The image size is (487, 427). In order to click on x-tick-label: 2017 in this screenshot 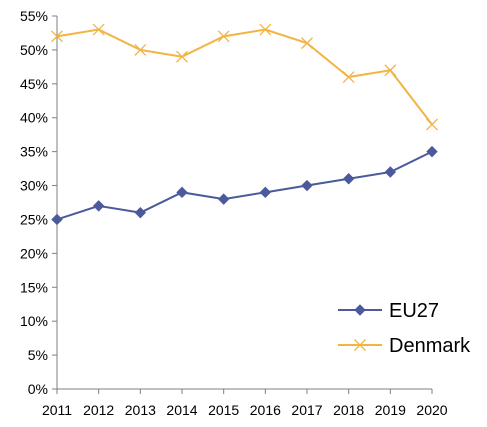, I will do `click(306, 410)`.